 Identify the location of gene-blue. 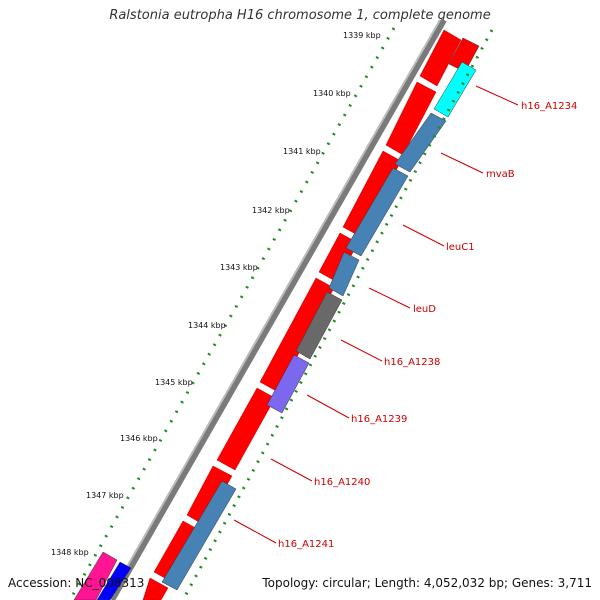
(114, 580).